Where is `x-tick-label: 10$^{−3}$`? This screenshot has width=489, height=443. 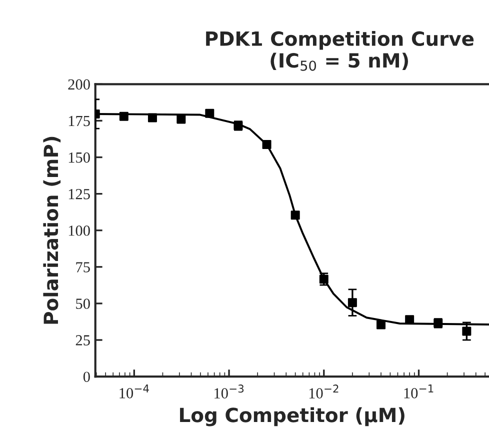 x-tick-label: 10$^{−3}$ is located at coordinates (229, 391).